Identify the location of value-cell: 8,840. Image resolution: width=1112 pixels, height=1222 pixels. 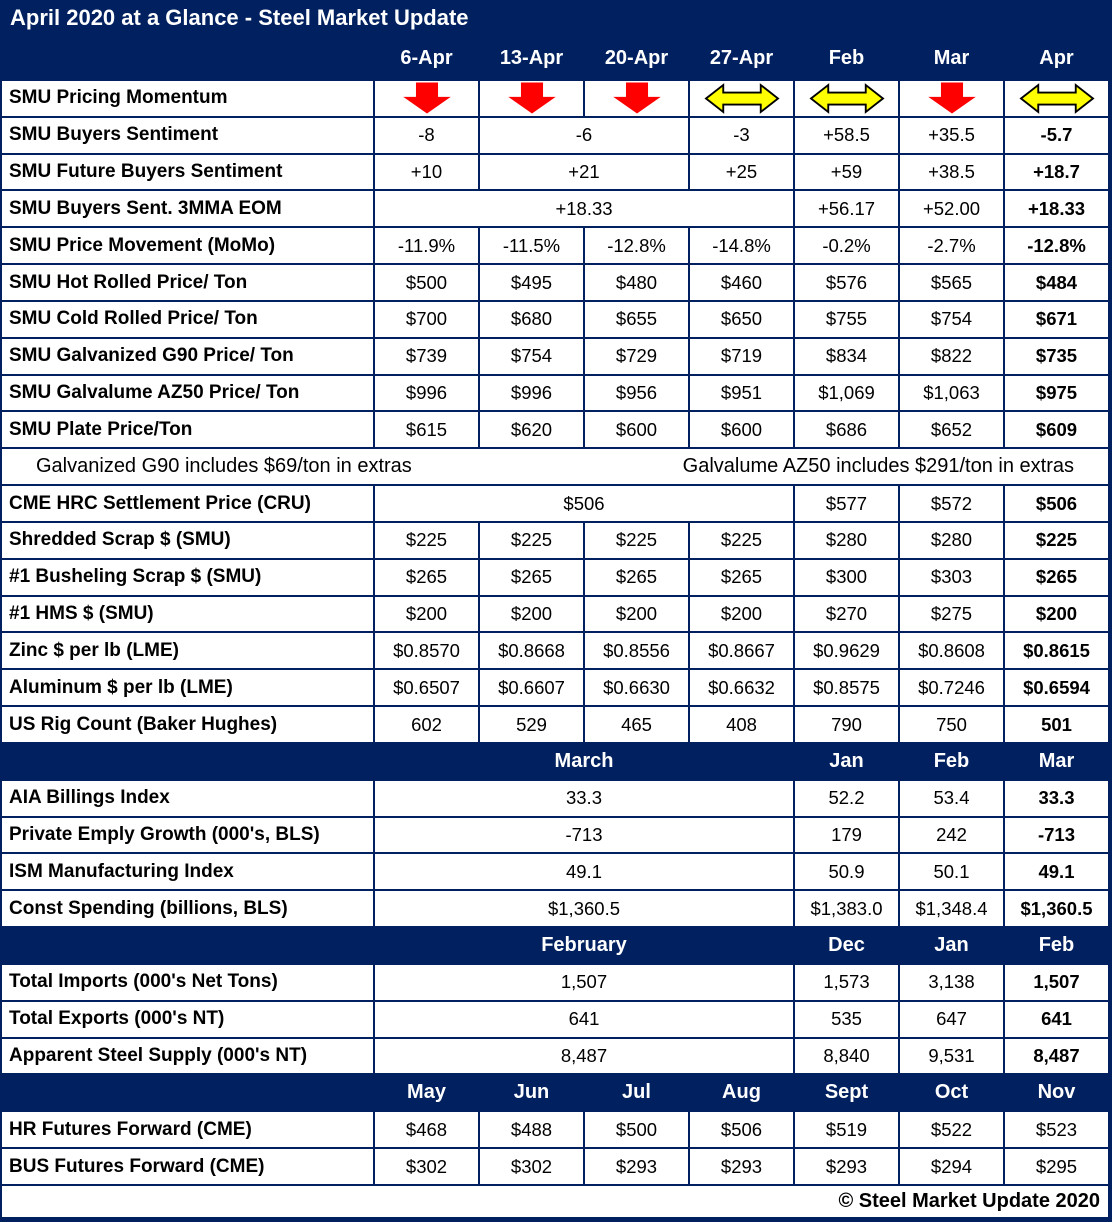
(846, 1056).